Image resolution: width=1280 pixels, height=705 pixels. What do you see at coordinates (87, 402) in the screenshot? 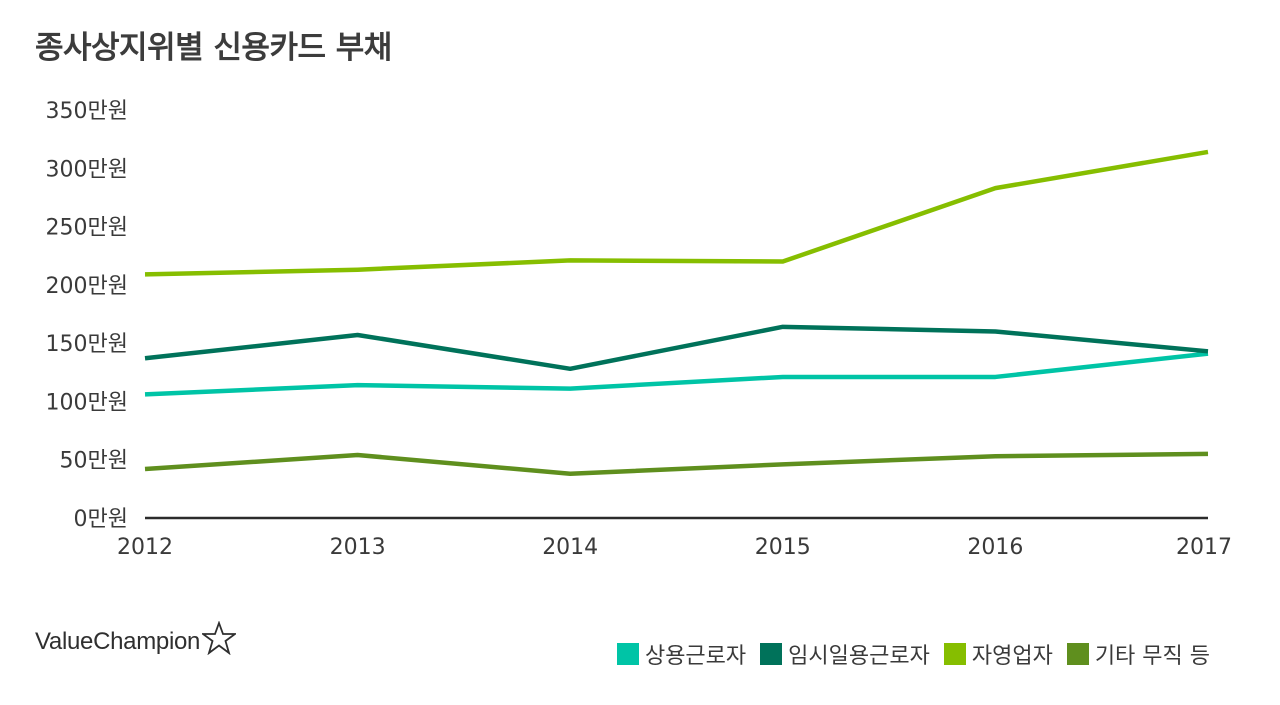
I see `y-tick-label: 100만원` at bounding box center [87, 402].